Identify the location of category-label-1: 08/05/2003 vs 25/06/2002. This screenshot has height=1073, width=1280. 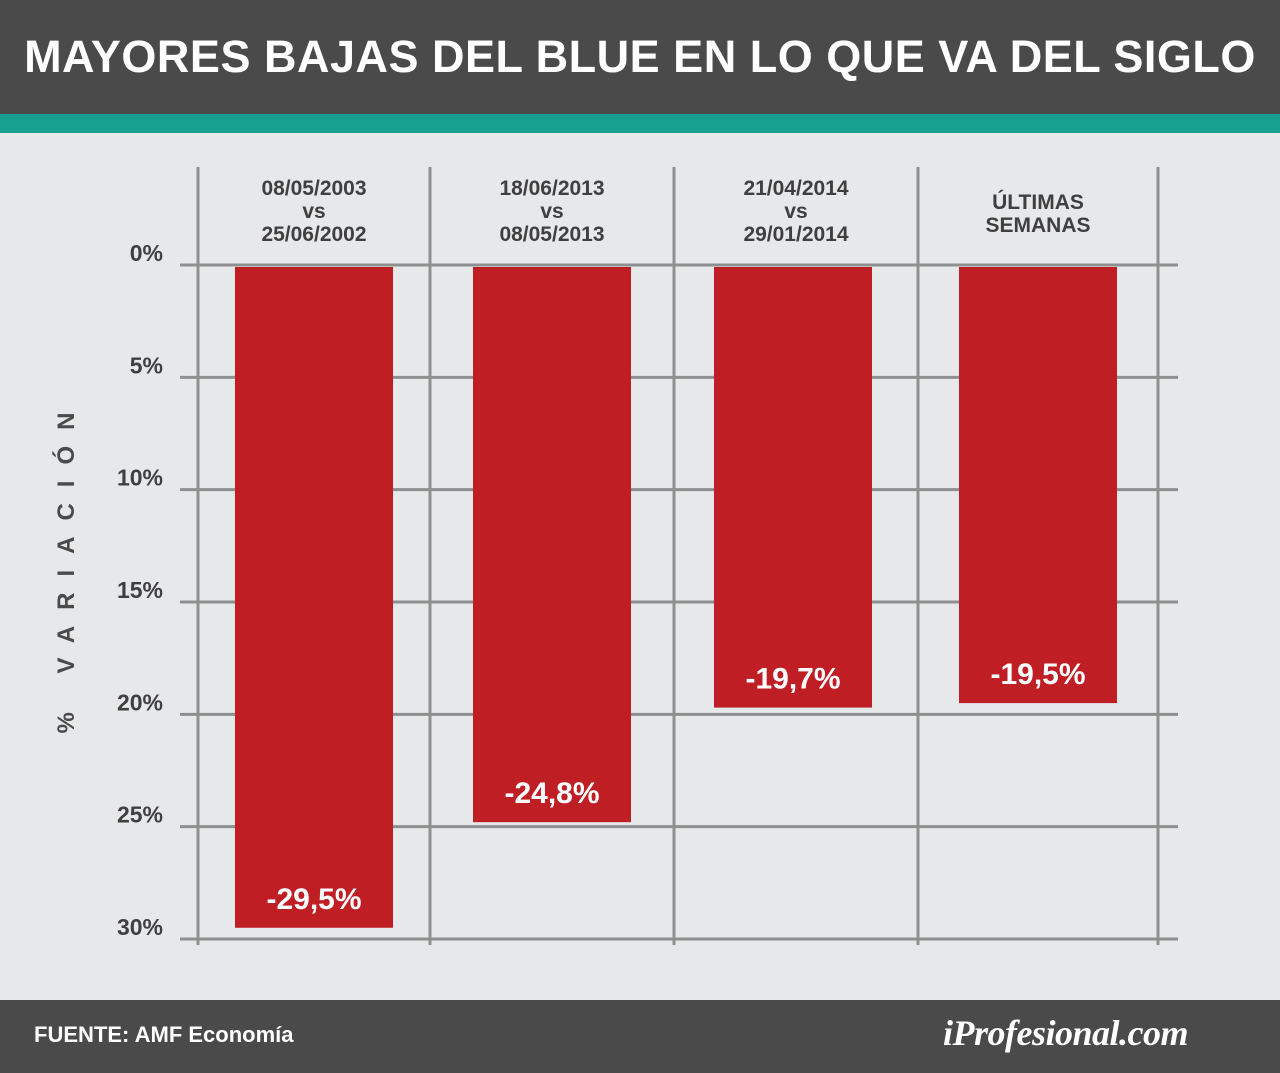
(313, 211).